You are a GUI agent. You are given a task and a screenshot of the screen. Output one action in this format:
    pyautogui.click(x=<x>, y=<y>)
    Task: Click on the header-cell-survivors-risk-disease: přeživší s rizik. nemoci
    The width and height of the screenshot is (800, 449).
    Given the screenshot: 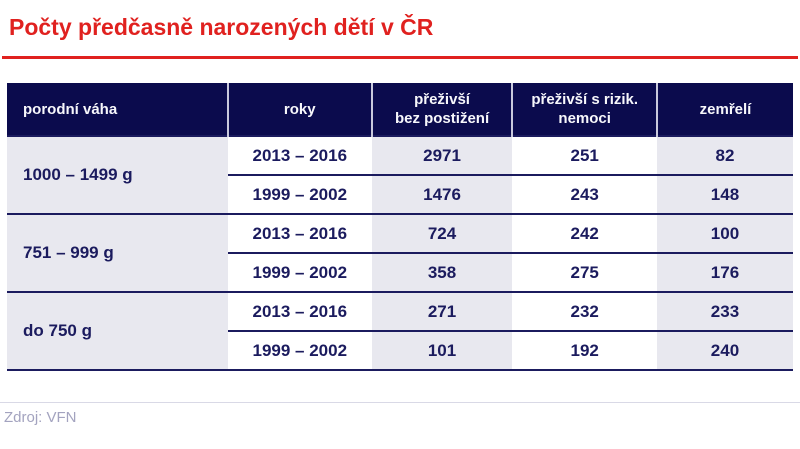 What is the action you would take?
    pyautogui.click(x=584, y=109)
    